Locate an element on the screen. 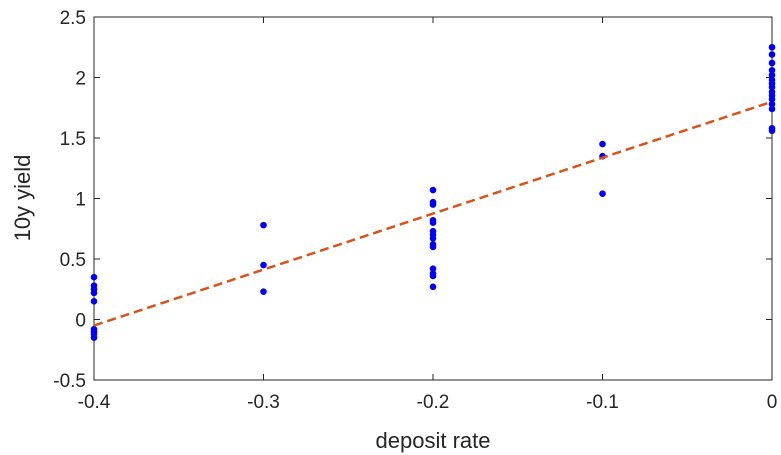  y-axis-label: 10y yield is located at coordinates (22, 198).